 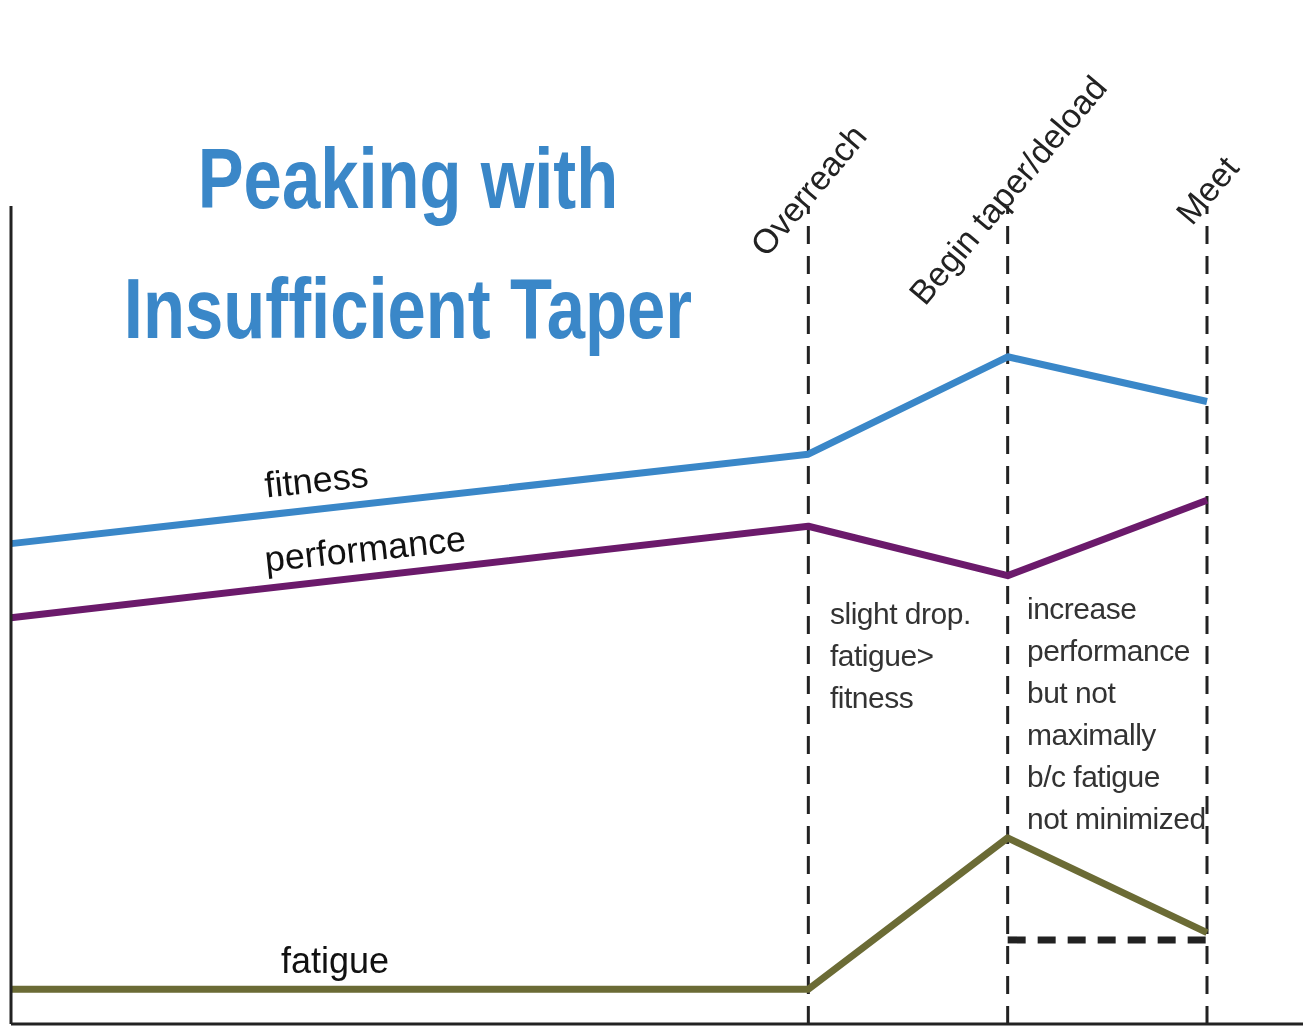 What do you see at coordinates (335, 961) in the screenshot?
I see `series-label: fatigue` at bounding box center [335, 961].